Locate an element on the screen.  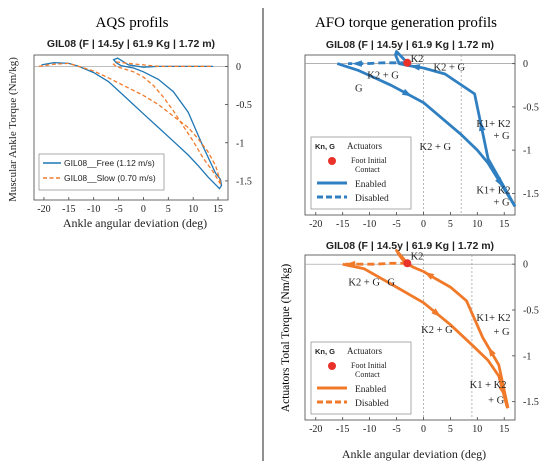
right-section-title: AFO torque generation profils is located at coordinates (406, 23).